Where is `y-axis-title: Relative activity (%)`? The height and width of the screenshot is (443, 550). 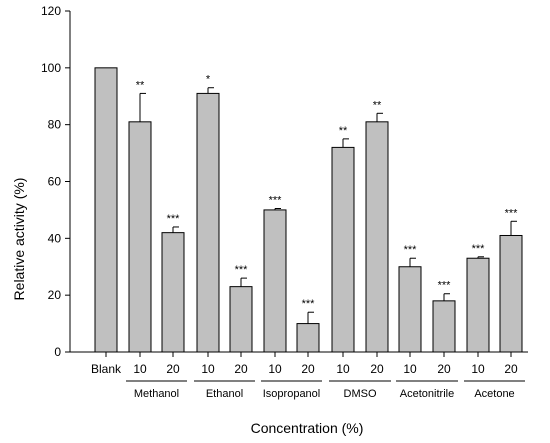
y-axis-title: Relative activity (%) is located at coordinates (19, 239).